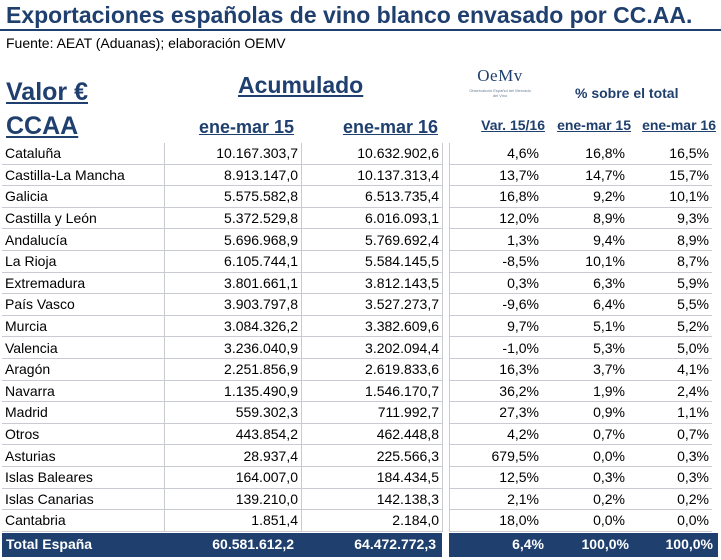 The width and height of the screenshot is (721, 560). I want to click on pct15-cell: 8,9%, so click(585, 218).